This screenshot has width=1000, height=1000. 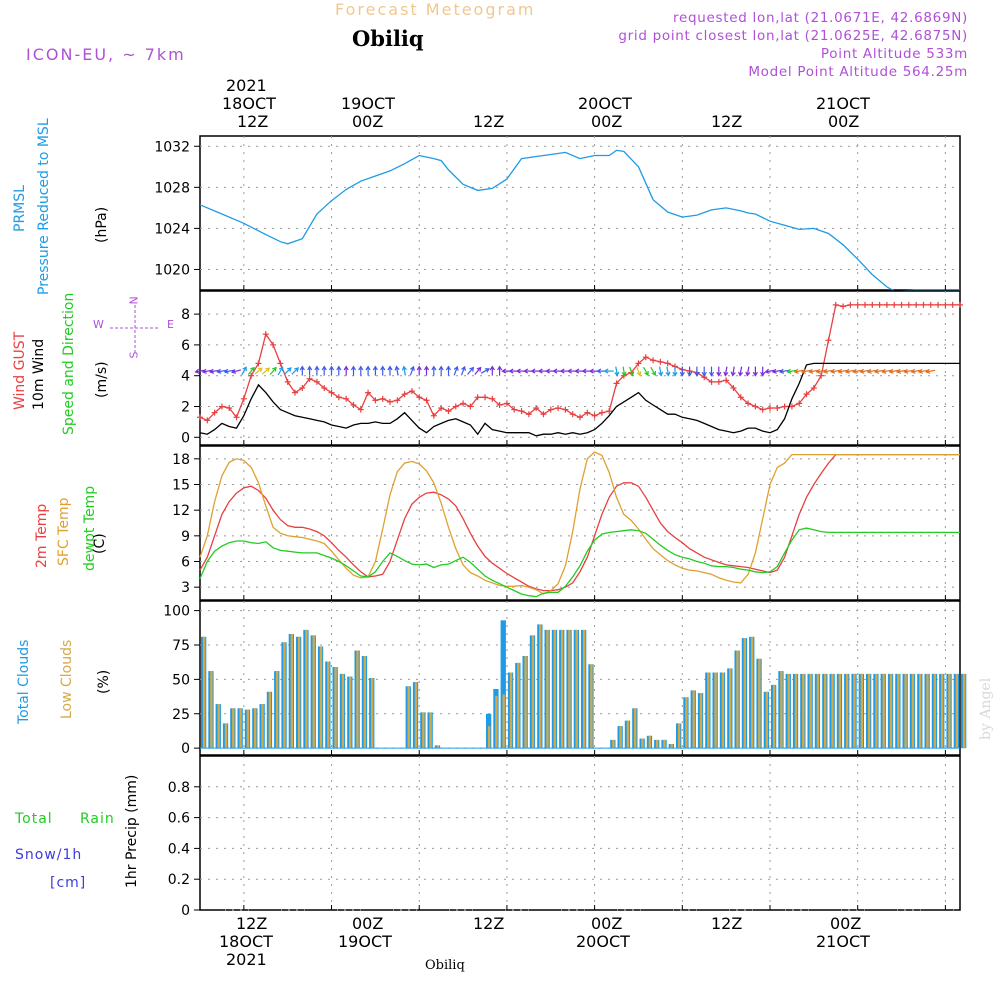 What do you see at coordinates (246, 959) in the screenshot?
I see `bottom-axis-label: 2021` at bounding box center [246, 959].